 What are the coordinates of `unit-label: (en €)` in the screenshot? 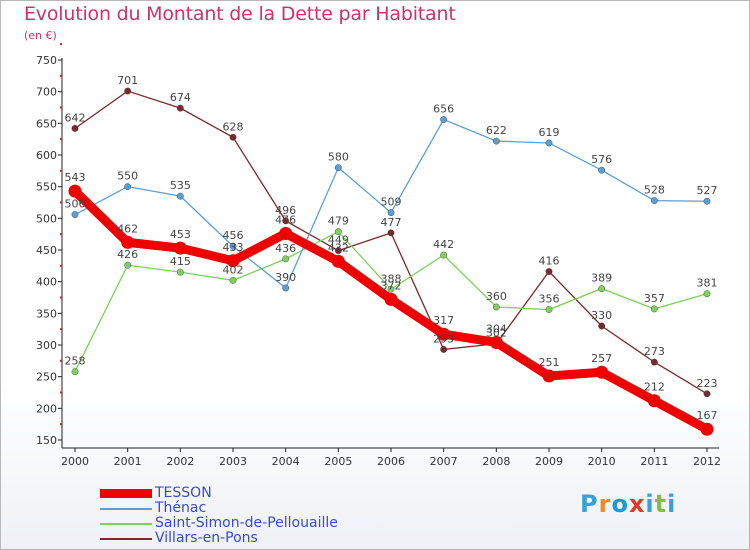 It's located at (40, 35).